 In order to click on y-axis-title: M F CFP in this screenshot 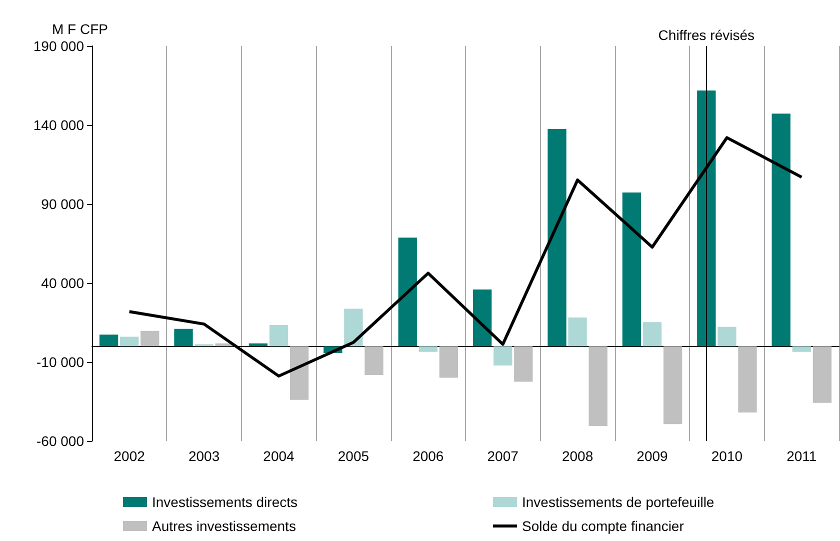, I will do `click(80, 29)`.